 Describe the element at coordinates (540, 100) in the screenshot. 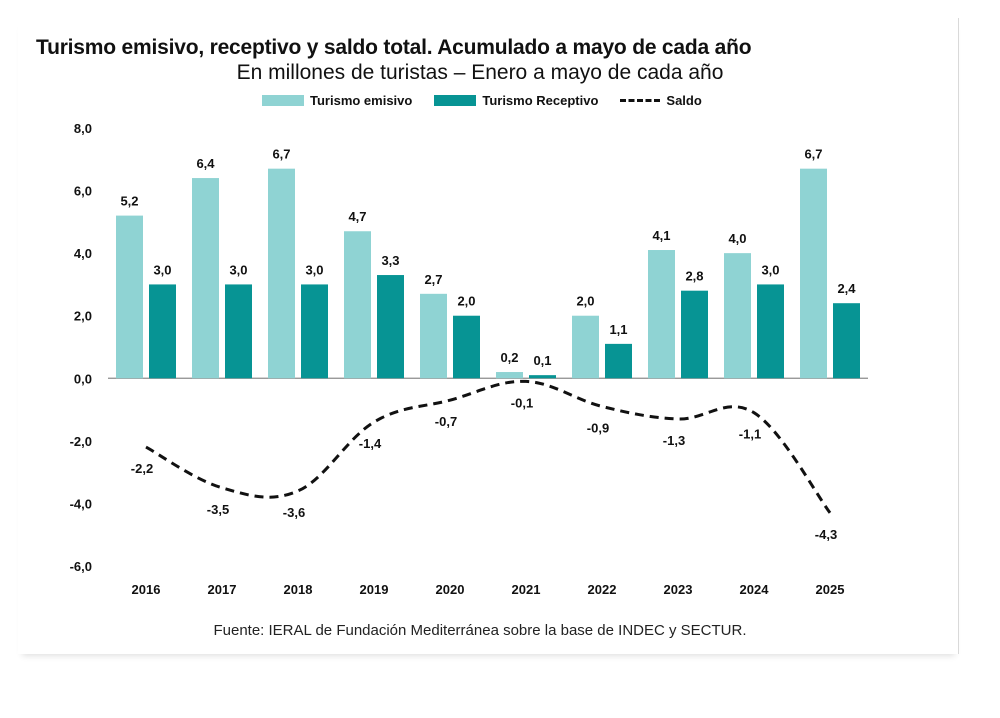

I see `legend-label-receptivo: Turismo Receptivo` at that location.